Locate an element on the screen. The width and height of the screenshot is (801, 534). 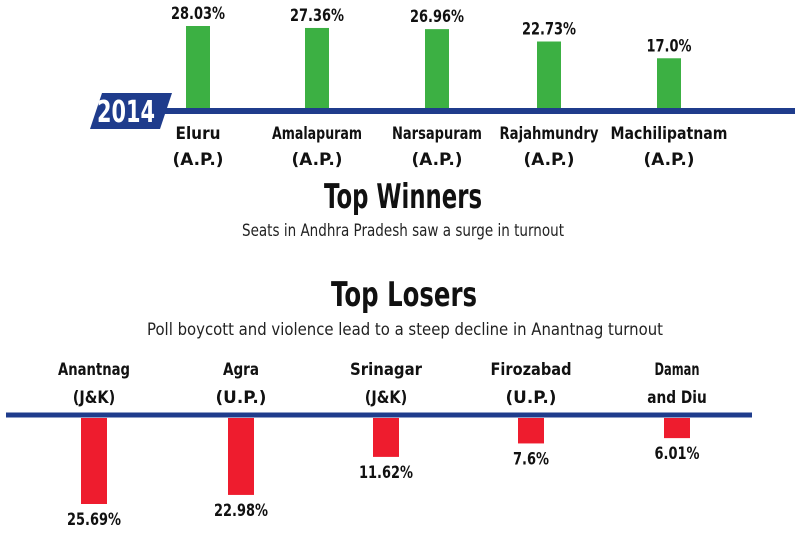
loser-value-label: 22.98% is located at coordinates (241, 511).